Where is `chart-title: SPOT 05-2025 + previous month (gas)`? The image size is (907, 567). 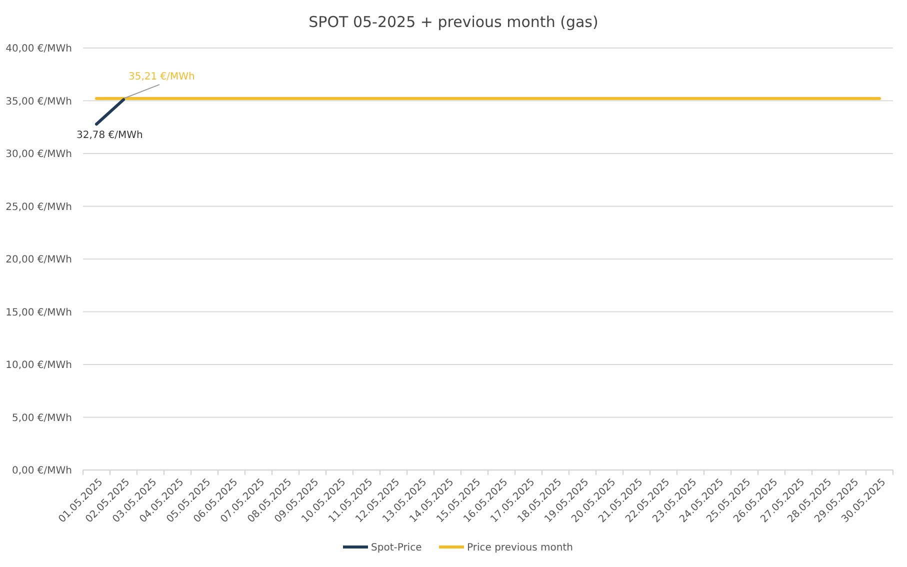
chart-title: SPOT 05-2025 + previous month (gas) is located at coordinates (453, 22).